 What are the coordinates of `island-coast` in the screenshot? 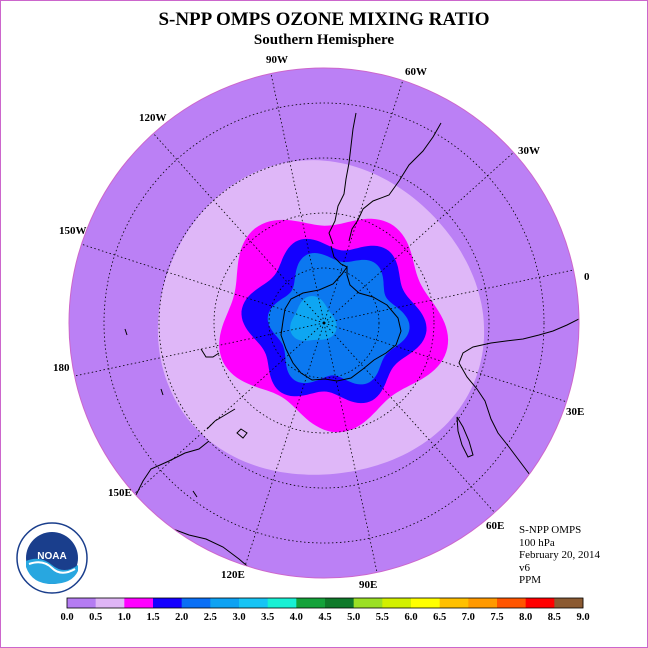 It's located at (209, 453).